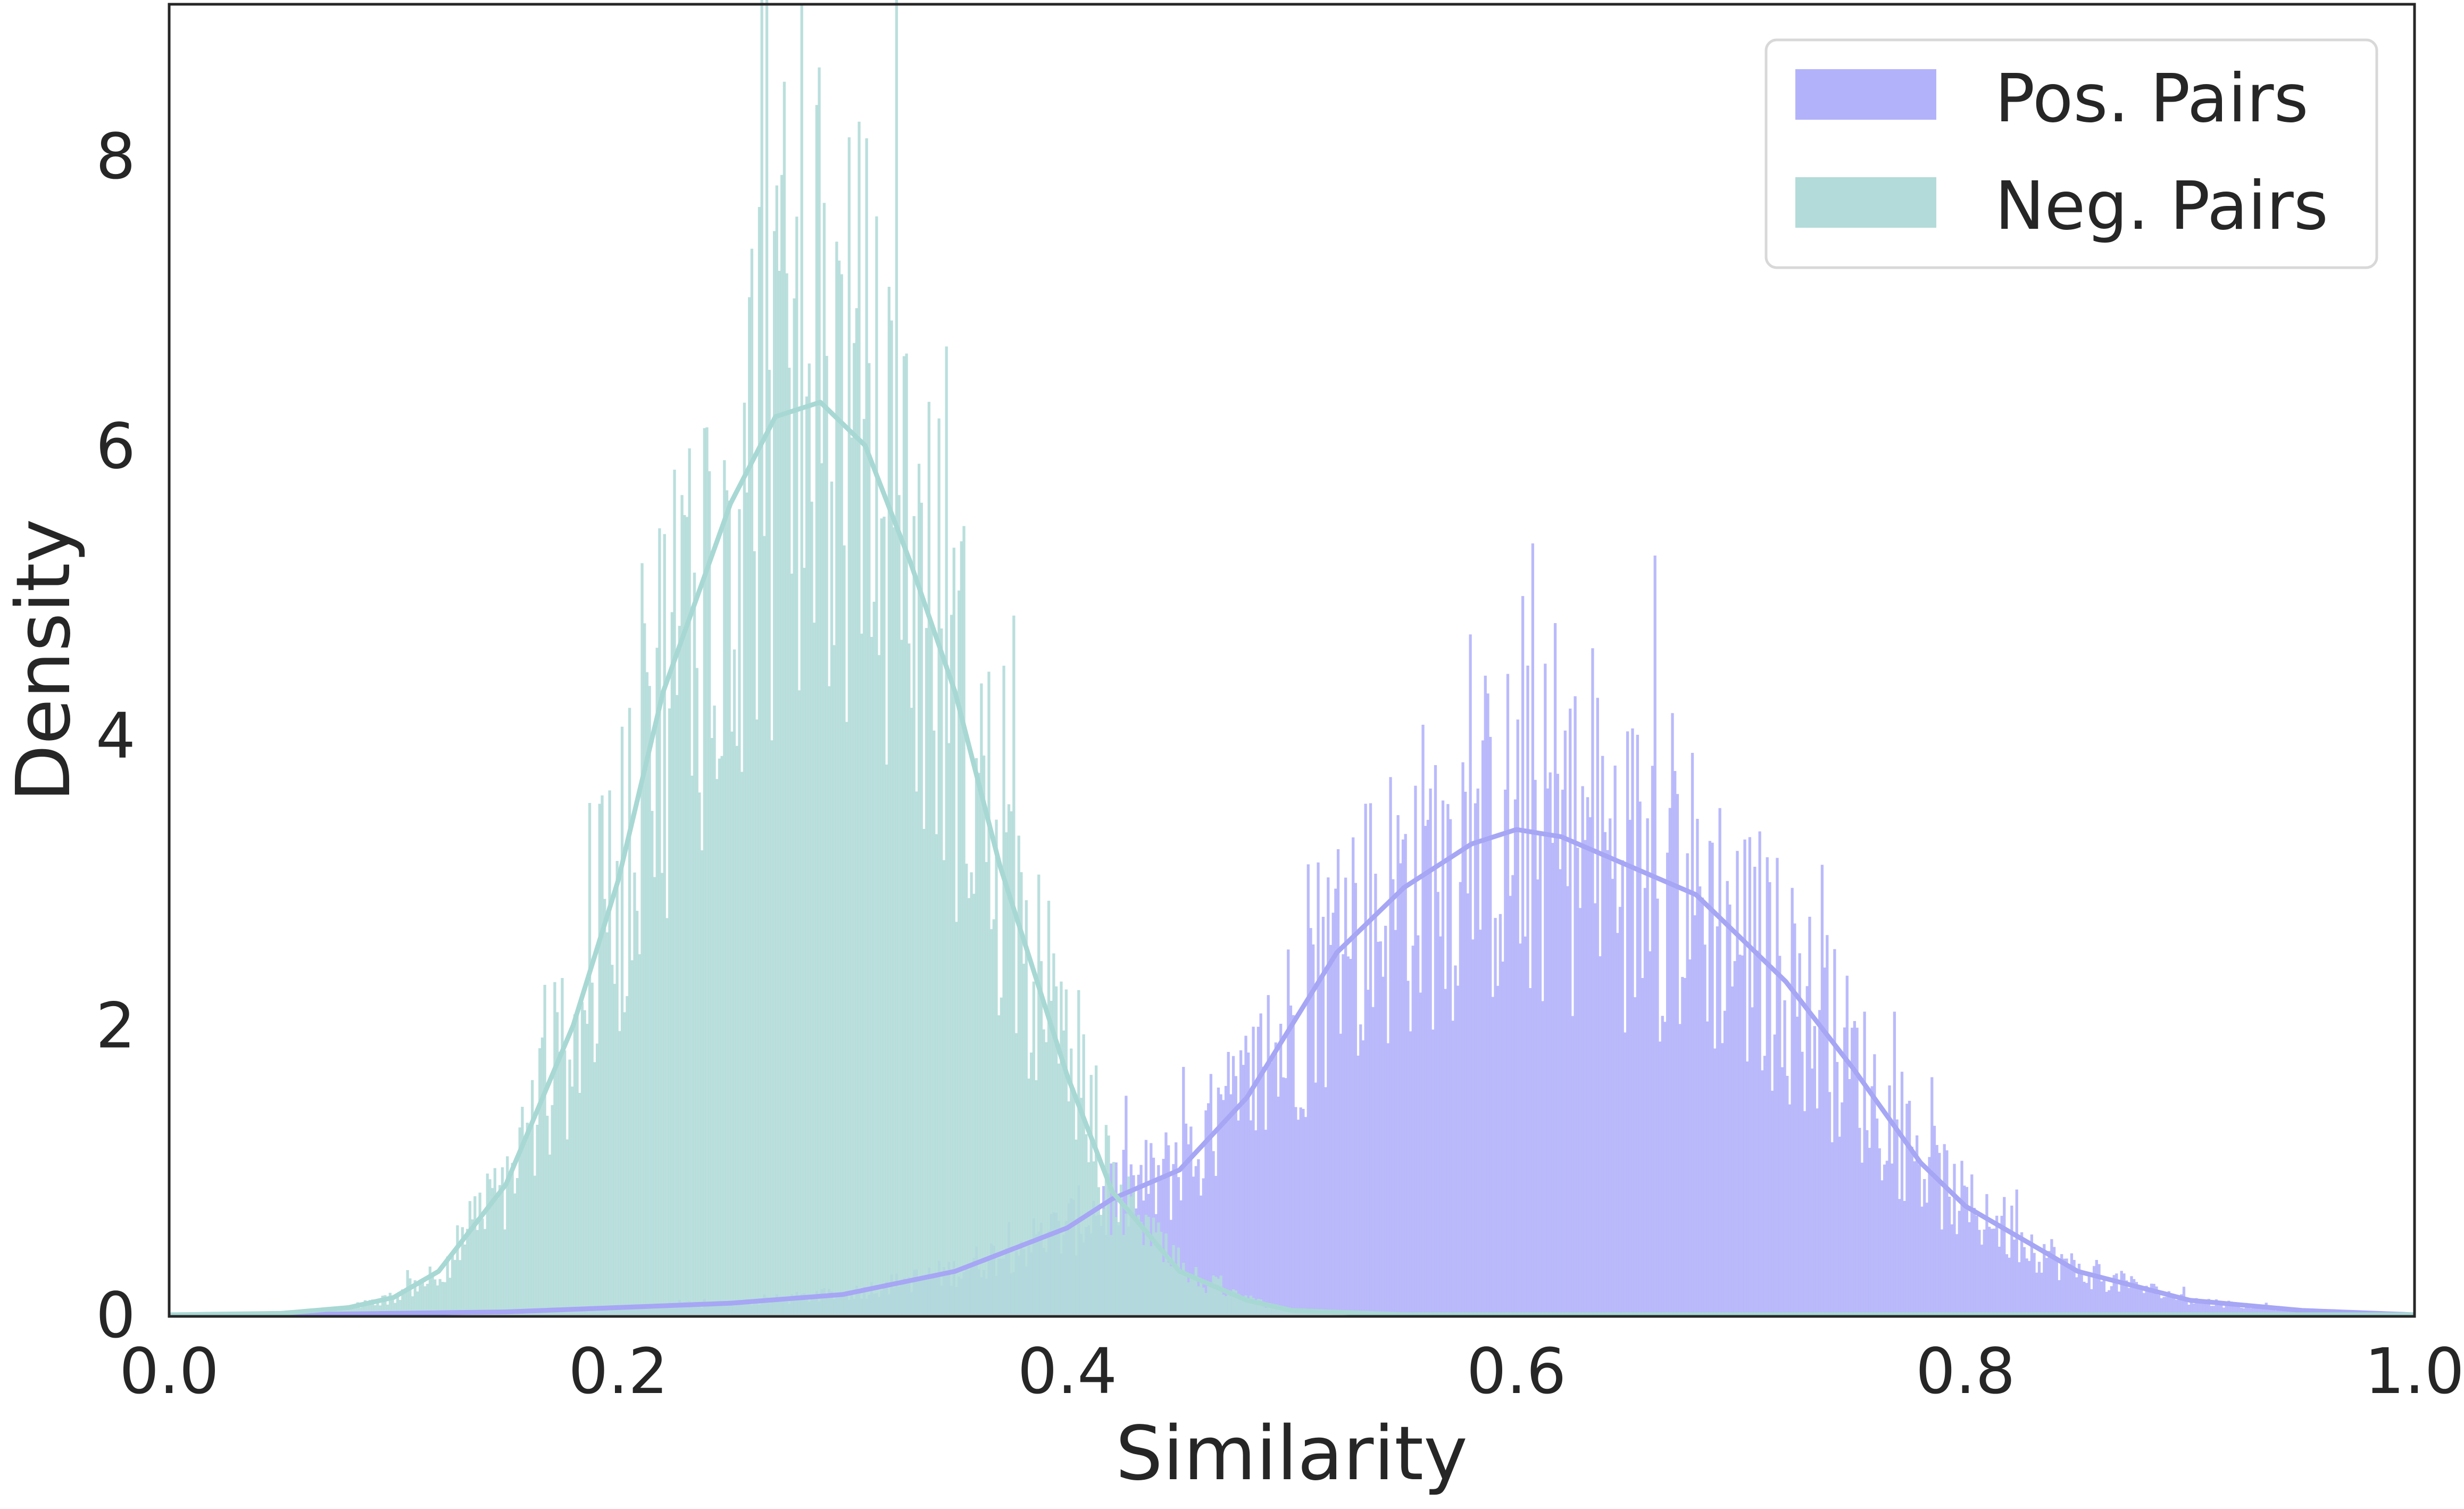 The width and height of the screenshot is (2464, 1509). Describe the element at coordinates (1866, 202) in the screenshot. I see `legend-swatch-neg-pairs` at that location.